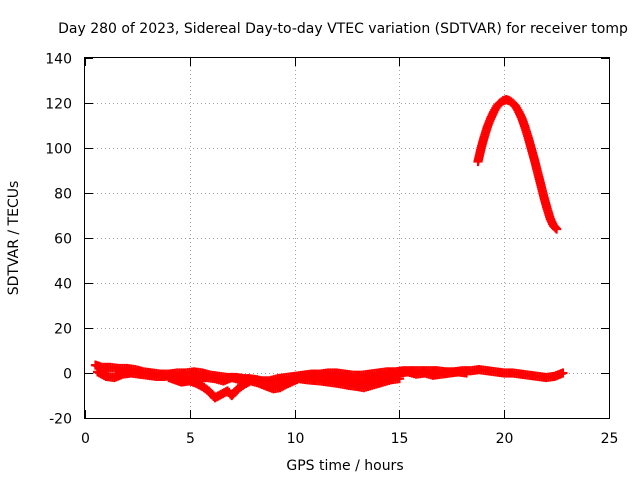 The height and width of the screenshot is (480, 640). I want to click on y-tick-label: 20, so click(63, 330).